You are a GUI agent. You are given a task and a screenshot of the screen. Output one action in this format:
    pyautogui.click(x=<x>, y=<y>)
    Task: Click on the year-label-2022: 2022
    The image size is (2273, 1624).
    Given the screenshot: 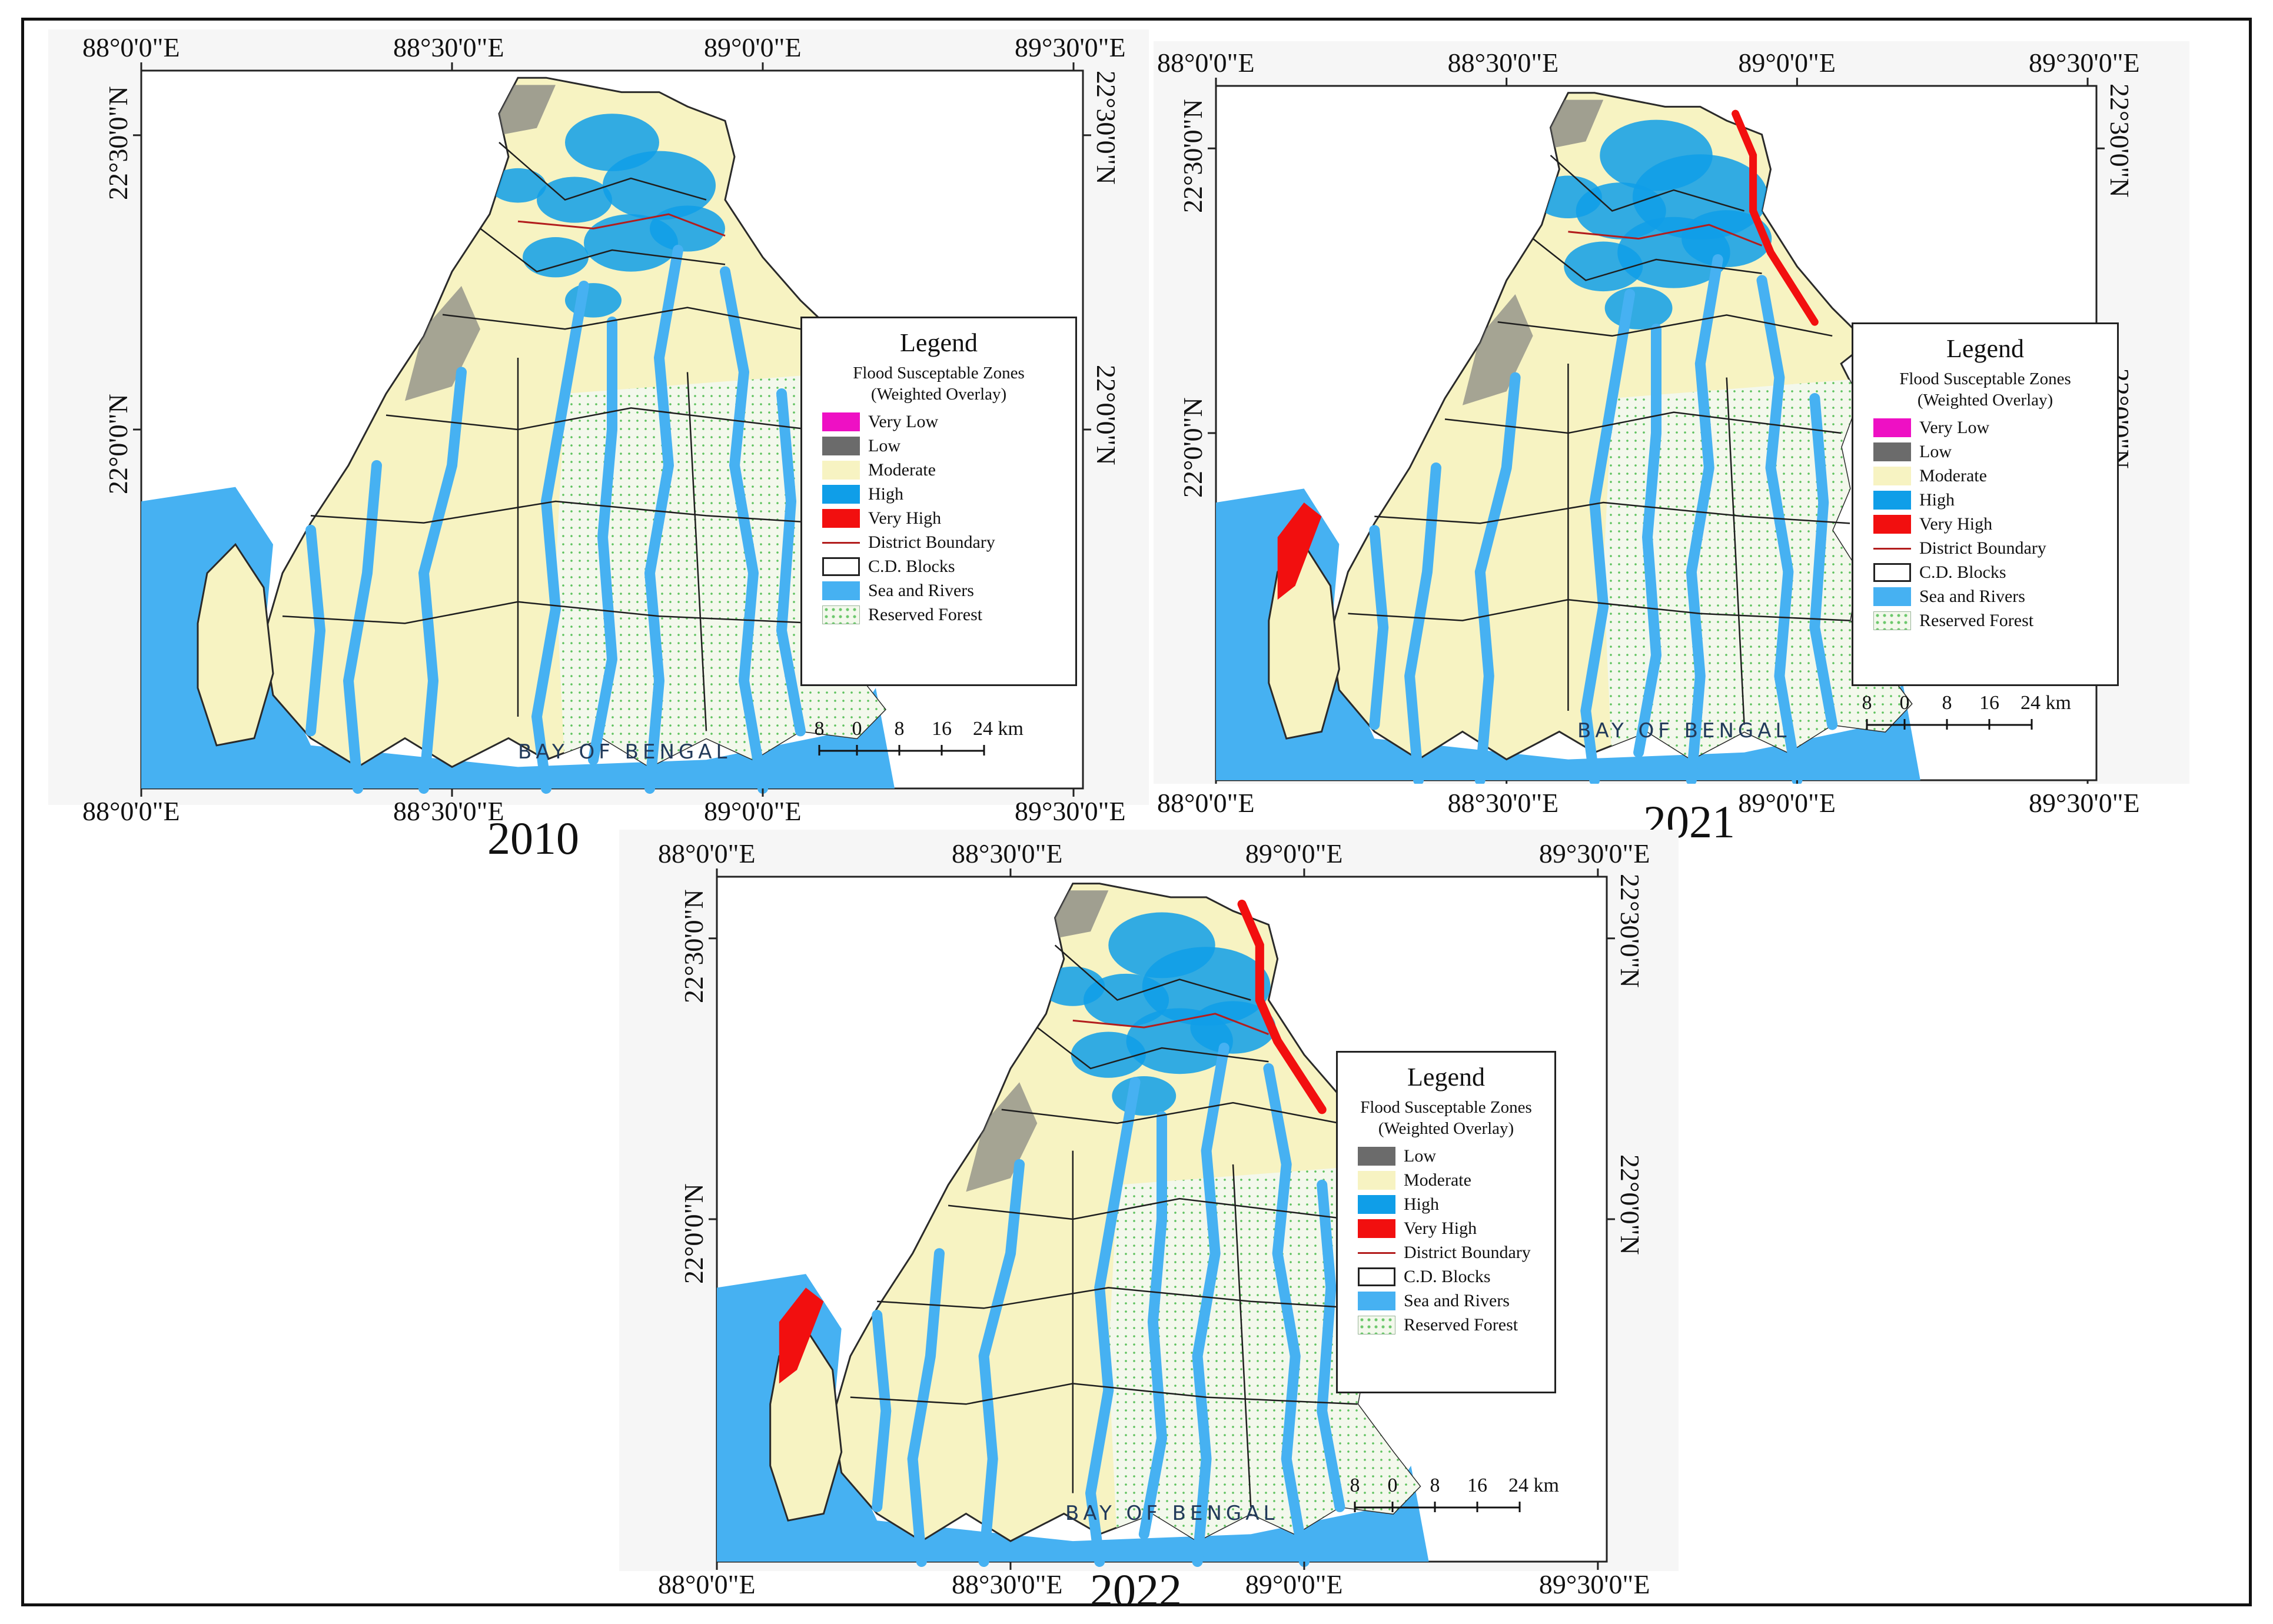 What is the action you would take?
    pyautogui.click(x=1136, y=1590)
    